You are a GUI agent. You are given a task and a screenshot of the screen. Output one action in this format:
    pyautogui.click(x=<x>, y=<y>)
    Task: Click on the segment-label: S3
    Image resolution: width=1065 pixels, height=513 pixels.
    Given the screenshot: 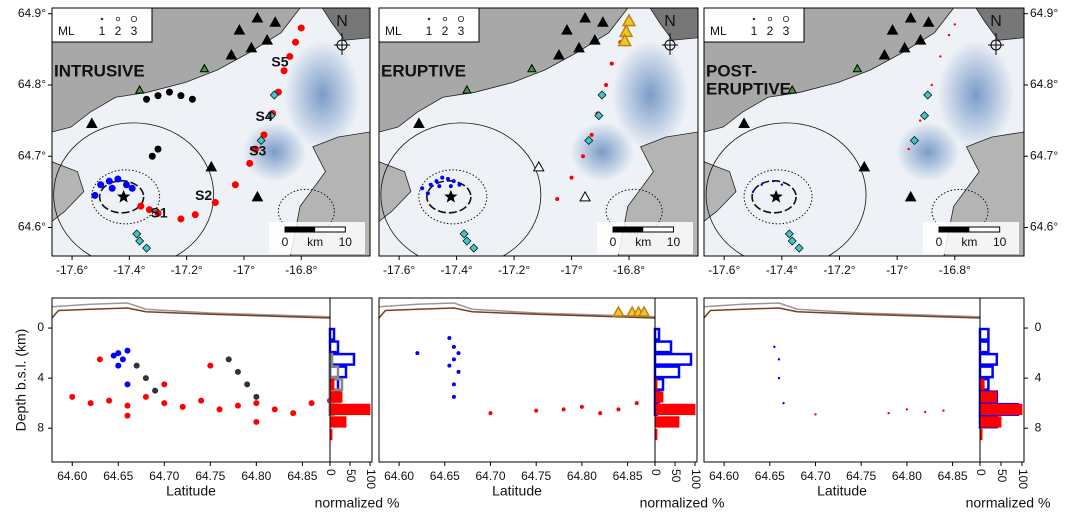 What is the action you would take?
    pyautogui.click(x=257, y=151)
    